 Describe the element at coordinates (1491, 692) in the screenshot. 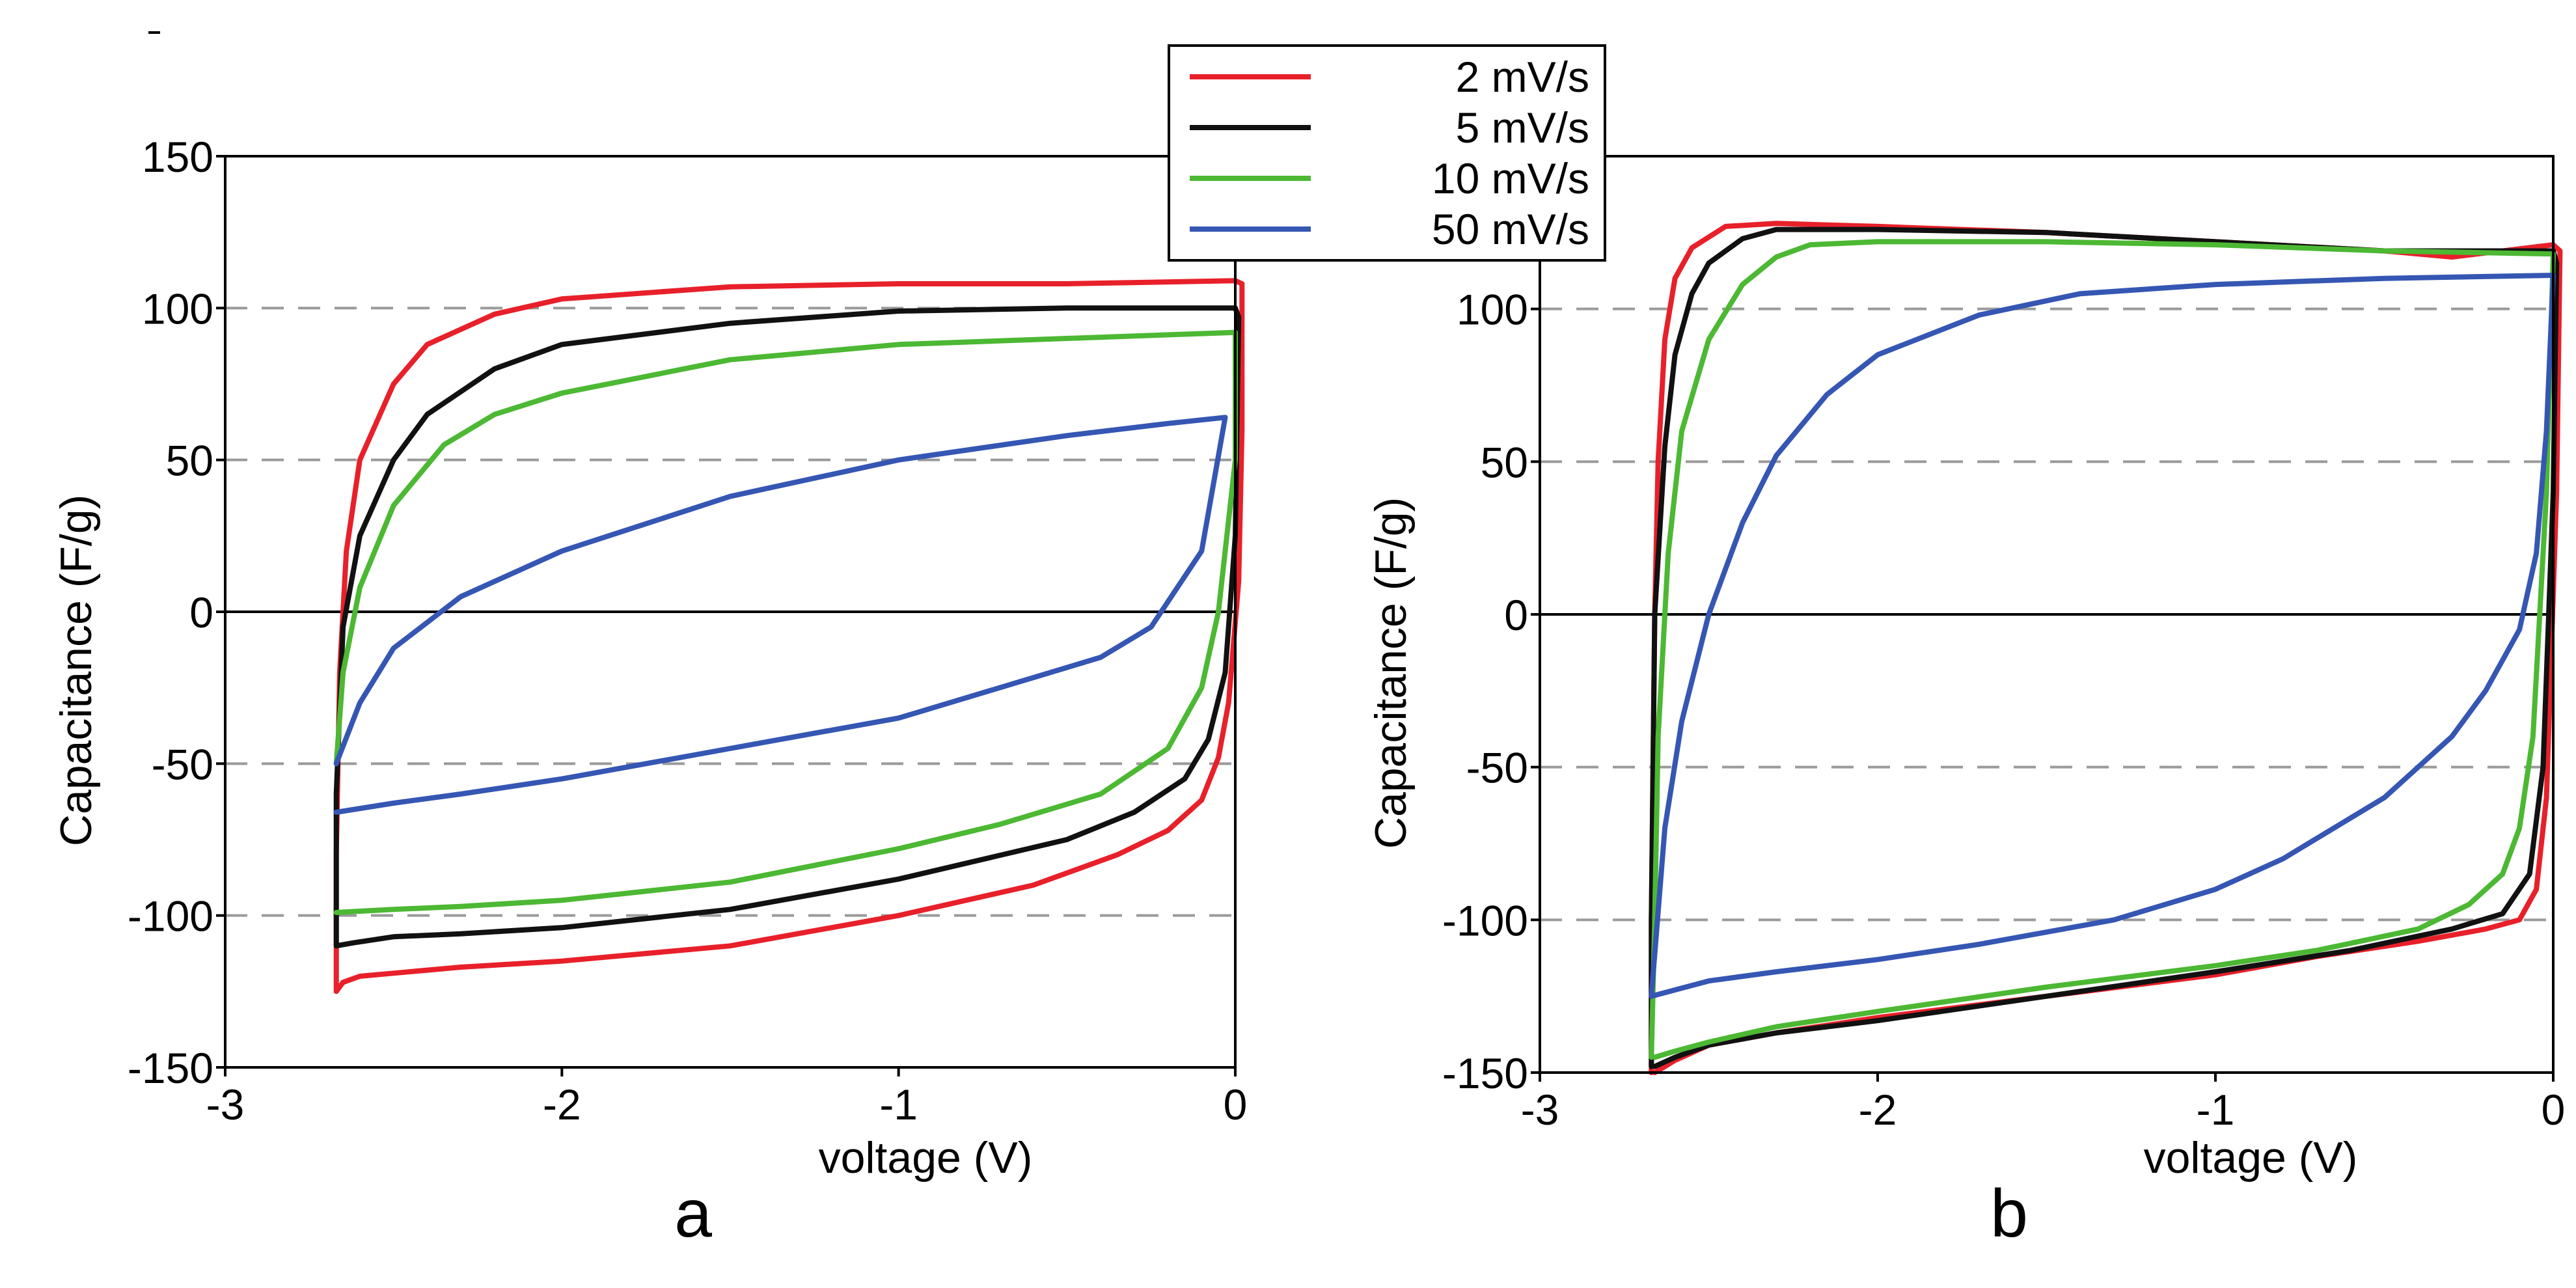

I see `panel-b-y-ticks: 100 50 0 -50 -100 -150` at that location.